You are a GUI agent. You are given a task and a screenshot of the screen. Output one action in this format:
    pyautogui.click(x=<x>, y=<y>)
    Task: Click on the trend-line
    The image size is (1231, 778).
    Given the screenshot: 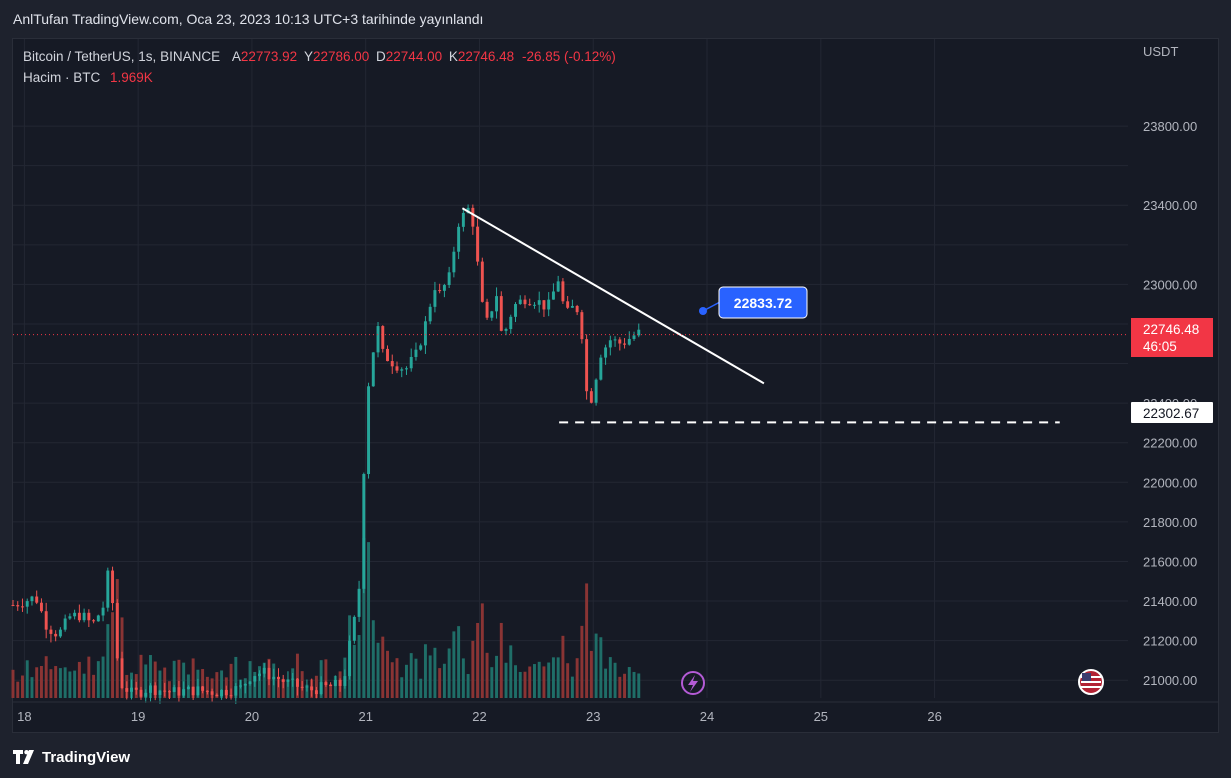 What is the action you would take?
    pyautogui.click(x=613, y=296)
    